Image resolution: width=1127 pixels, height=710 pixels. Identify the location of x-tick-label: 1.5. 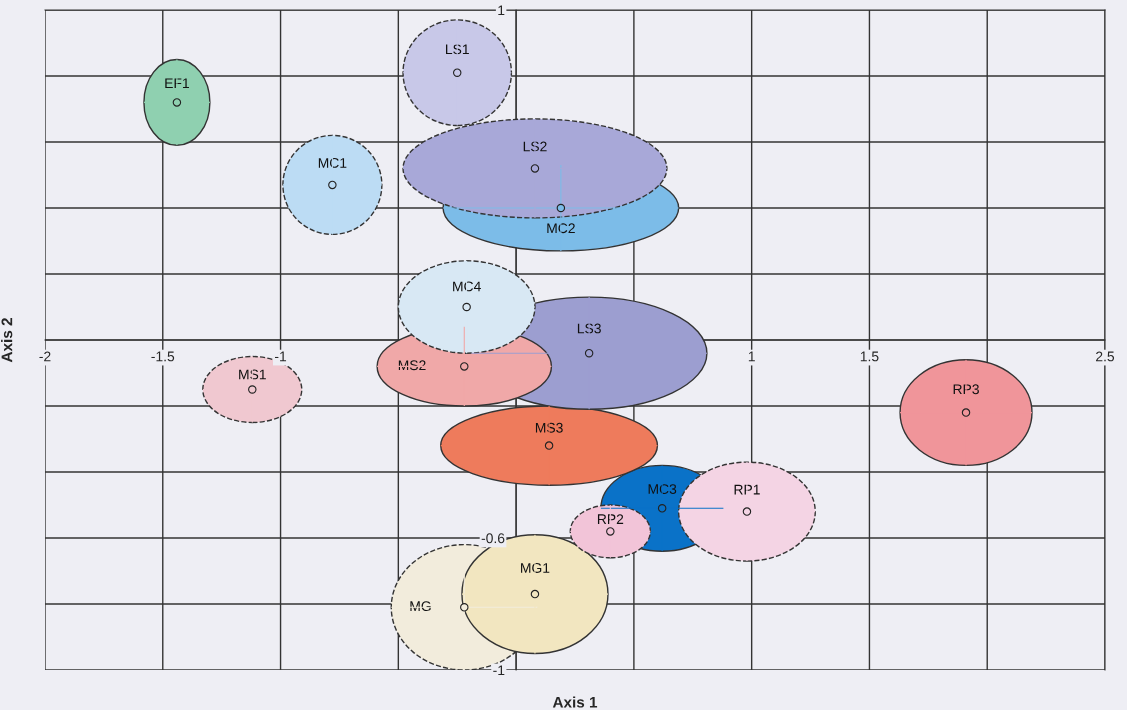
(869, 356).